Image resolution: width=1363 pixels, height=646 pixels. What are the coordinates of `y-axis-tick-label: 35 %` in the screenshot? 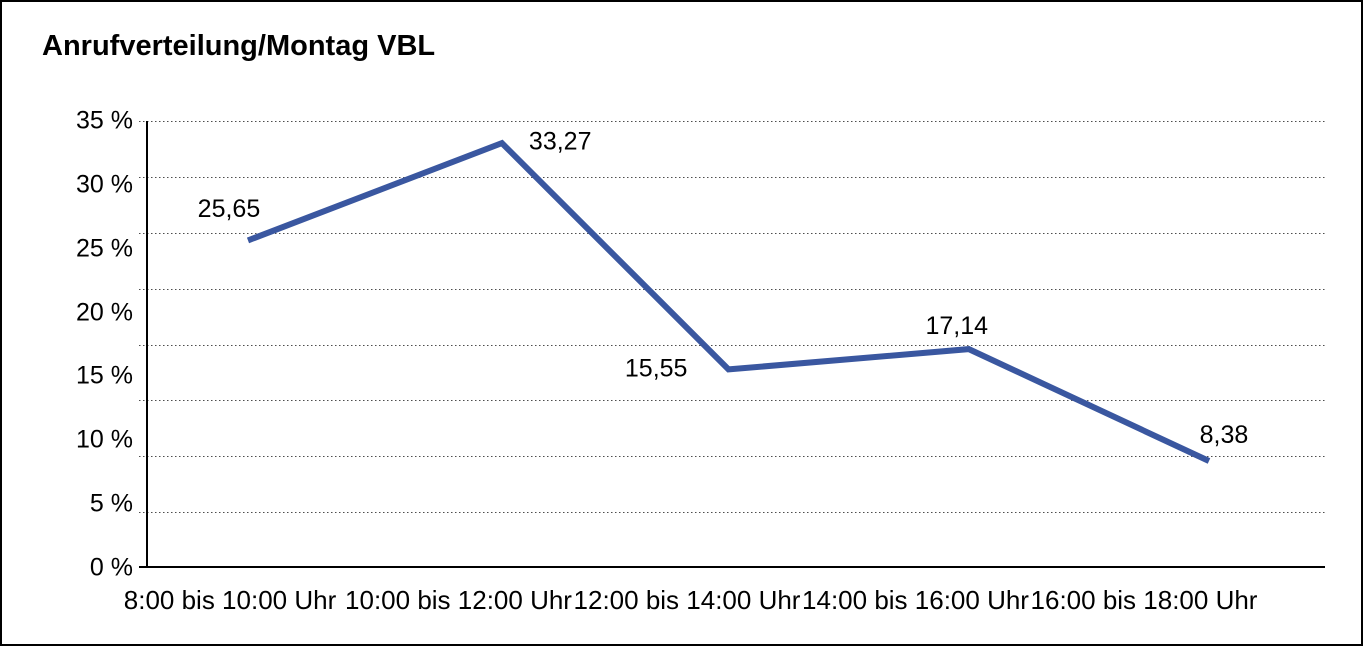 It's located at (104, 120).